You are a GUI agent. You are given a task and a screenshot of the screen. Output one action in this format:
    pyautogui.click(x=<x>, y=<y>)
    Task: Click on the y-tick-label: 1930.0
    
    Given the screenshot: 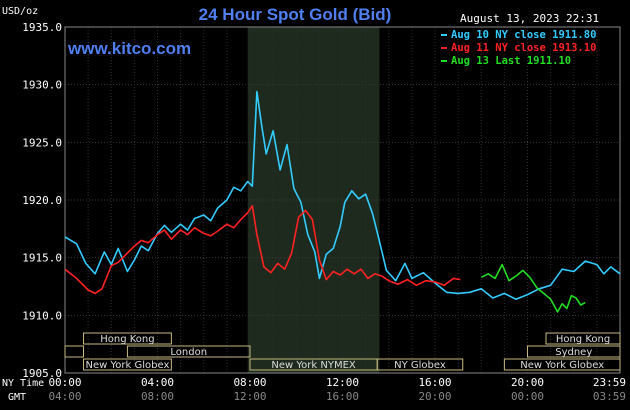 What is the action you would take?
    pyautogui.click(x=42, y=85)
    